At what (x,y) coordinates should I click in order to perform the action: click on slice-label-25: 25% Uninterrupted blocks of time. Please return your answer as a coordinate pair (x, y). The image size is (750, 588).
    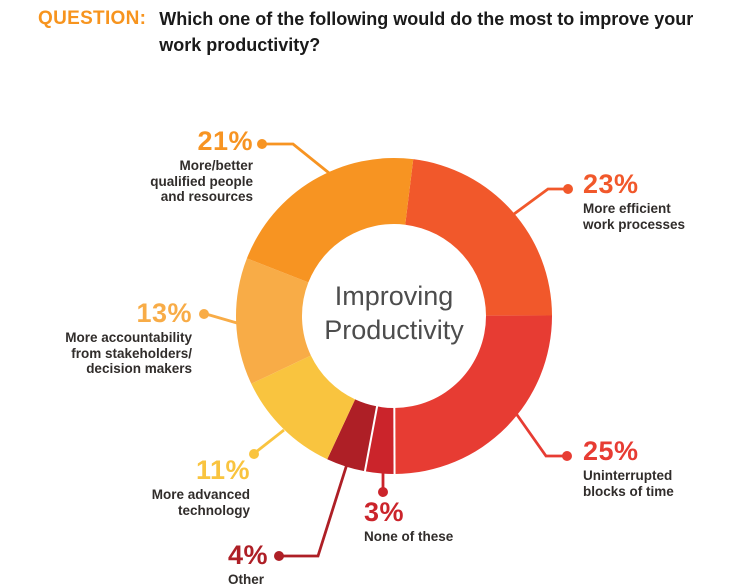
    Looking at the image, I should click on (628, 468).